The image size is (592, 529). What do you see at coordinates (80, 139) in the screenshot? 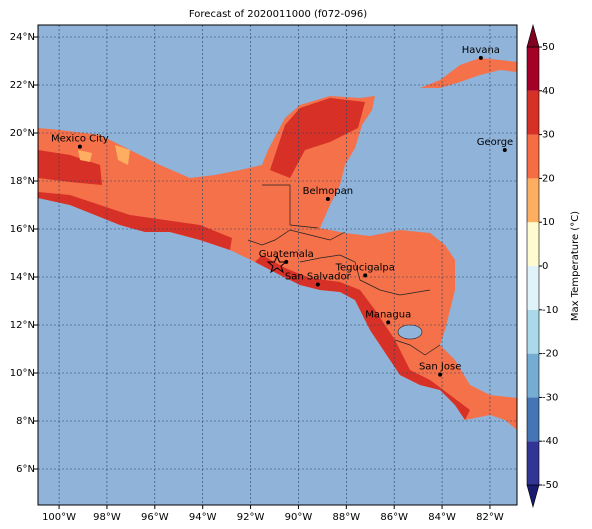
I see `city-label: Mexico City` at bounding box center [80, 139].